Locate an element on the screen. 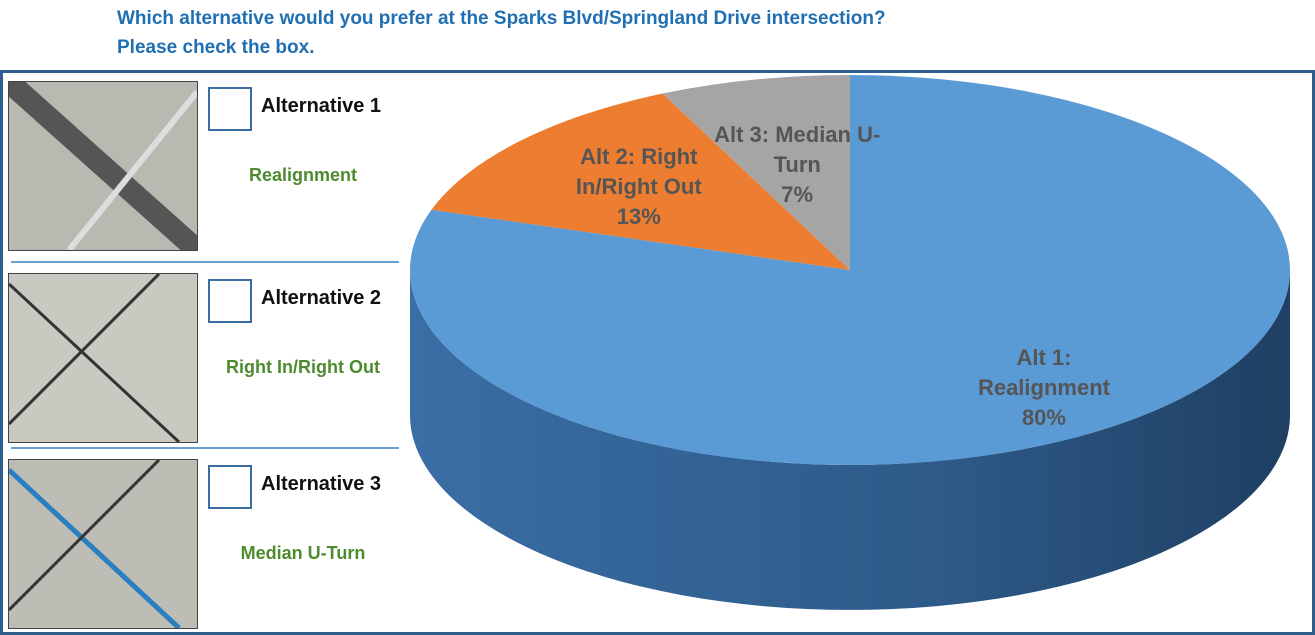  slice-label: Alt 2: Right In/Right Out 13% is located at coordinates (639, 187).